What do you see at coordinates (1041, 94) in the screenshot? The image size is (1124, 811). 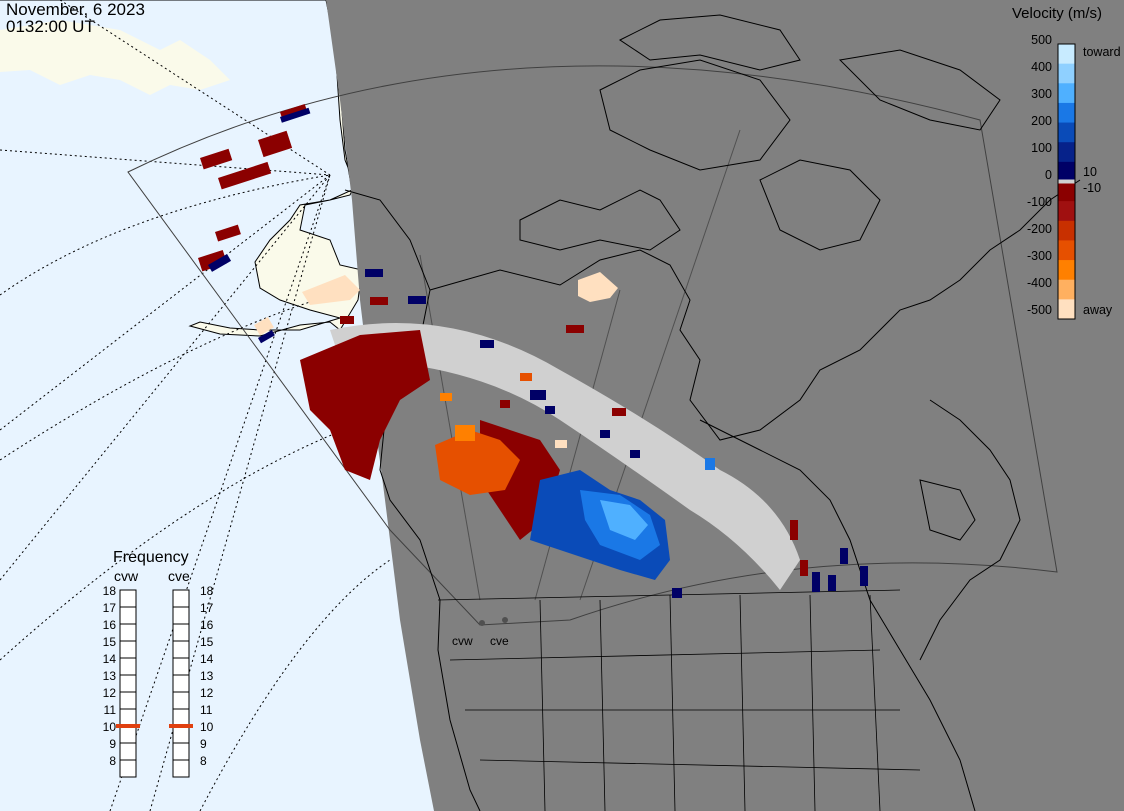 I see `colorbar-tick: 300` at bounding box center [1041, 94].